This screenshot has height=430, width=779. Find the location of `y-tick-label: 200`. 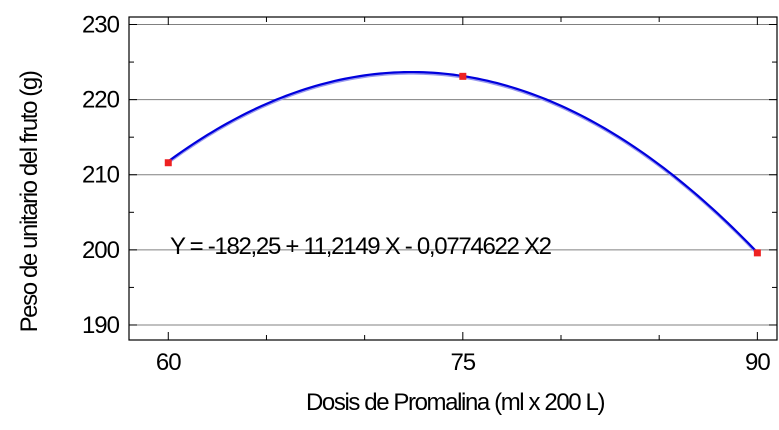

y-tick-label: 200 is located at coordinates (101, 250).